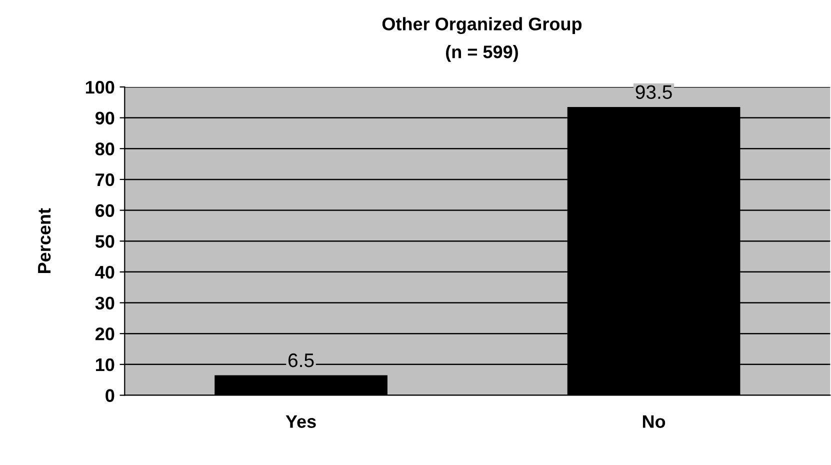  Describe the element at coordinates (104, 272) in the screenshot. I see `y-tick-label: 40` at that location.